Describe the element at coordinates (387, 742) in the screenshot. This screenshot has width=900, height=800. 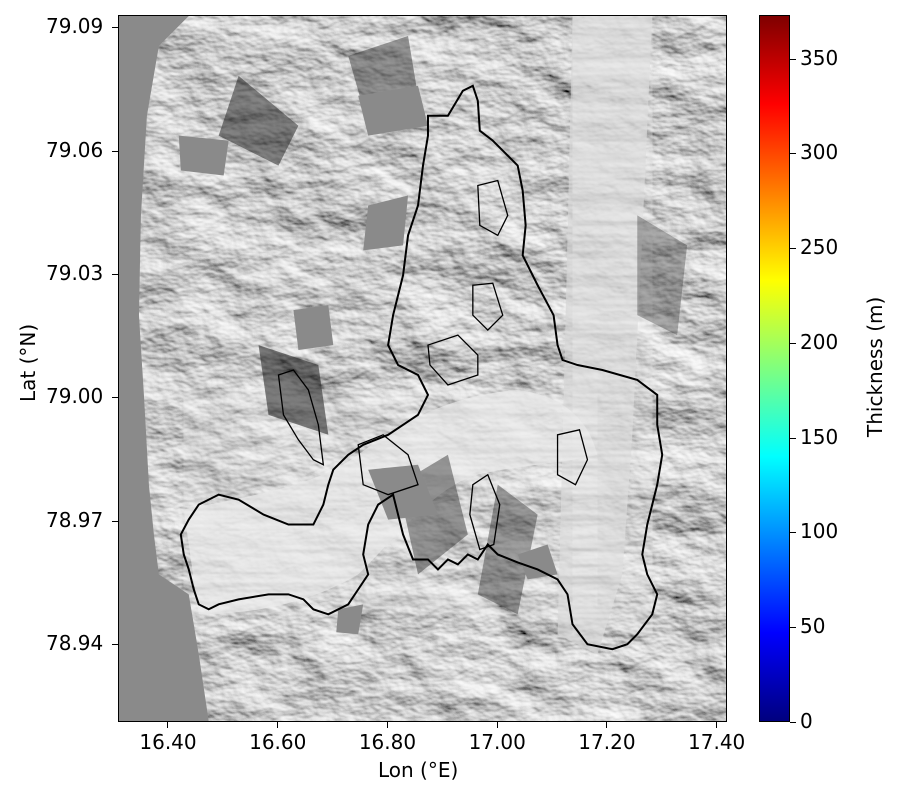
I see `x-tick-label: 16.80` at that location.